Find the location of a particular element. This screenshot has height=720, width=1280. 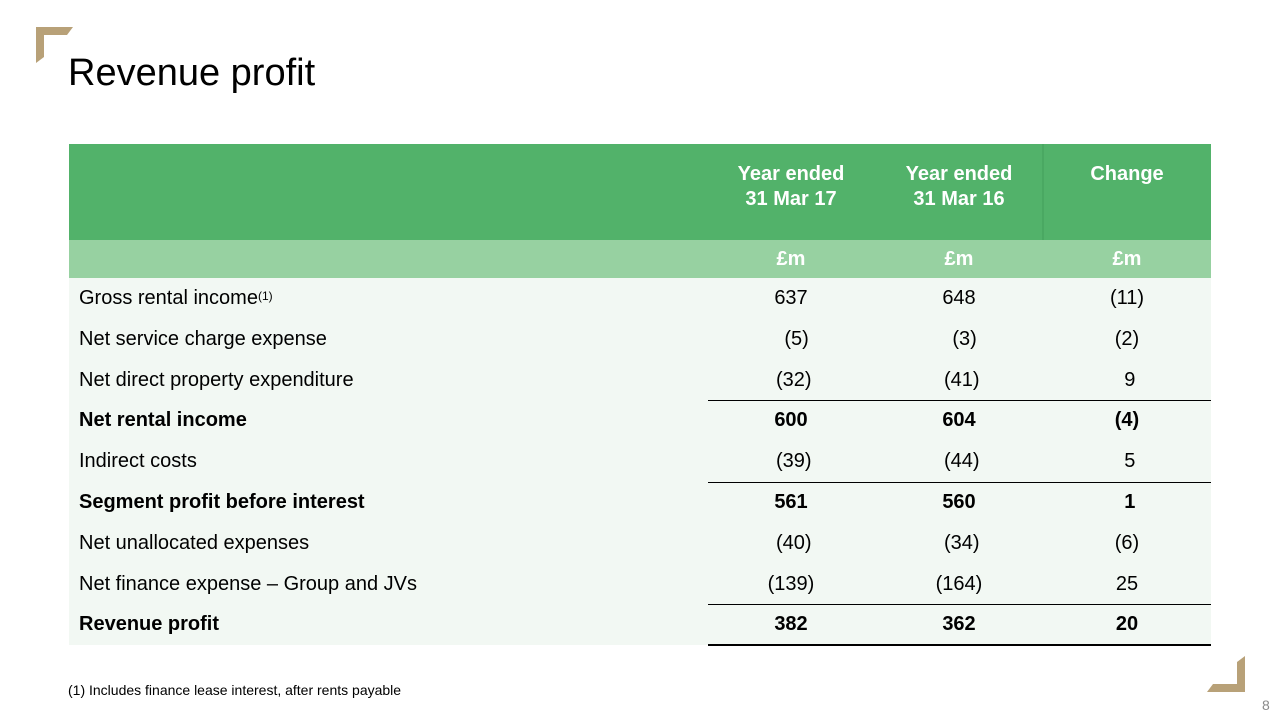

subtotal-row: Net rental income 600 604 (4) is located at coordinates (640, 420).